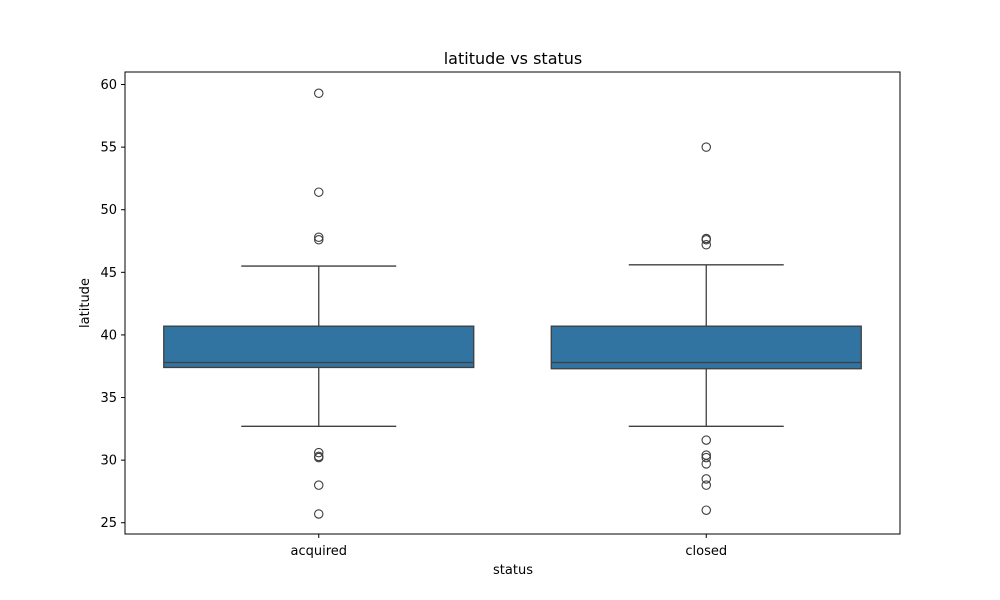  I want to click on y-tick-label: 40, so click(108, 335).